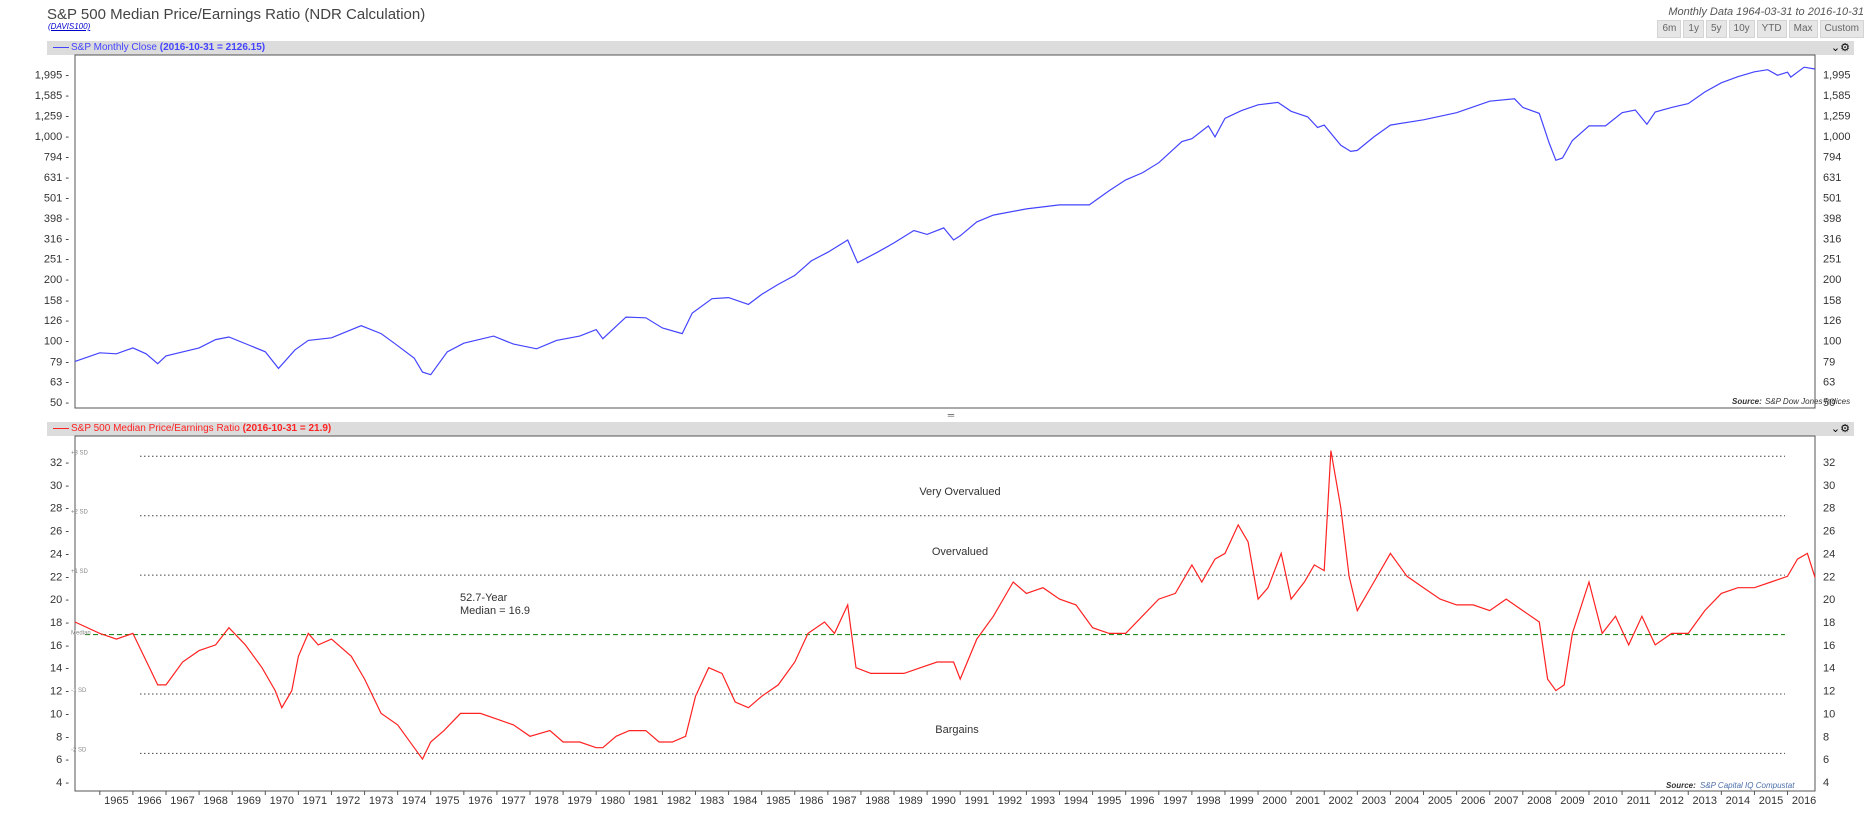  Describe the element at coordinates (613, 801) in the screenshot. I see `pe-x-tick: 1980` at that location.